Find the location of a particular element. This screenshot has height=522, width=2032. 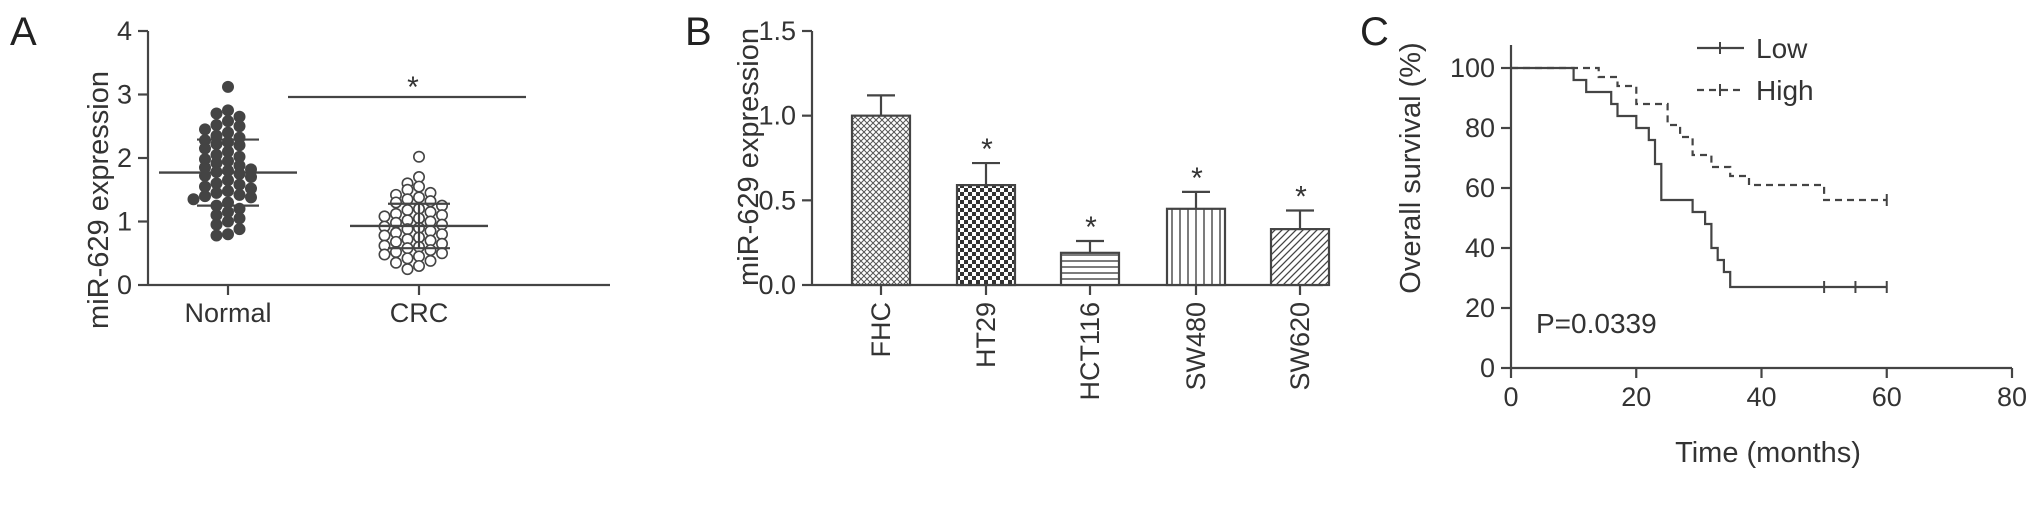

panel-b-bar-ht29 is located at coordinates (986, 235).